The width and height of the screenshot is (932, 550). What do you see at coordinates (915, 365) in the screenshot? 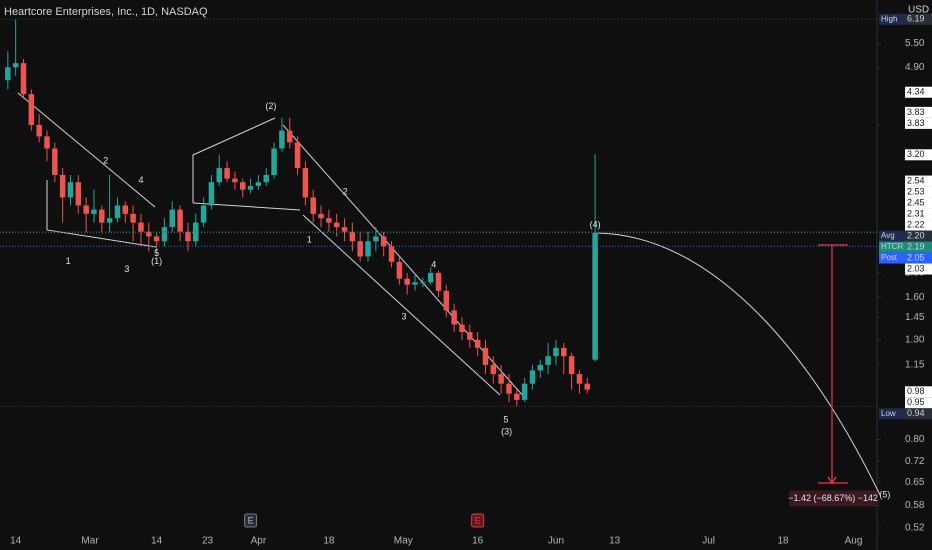
I see `y-tick-label: 1.15` at bounding box center [915, 365].